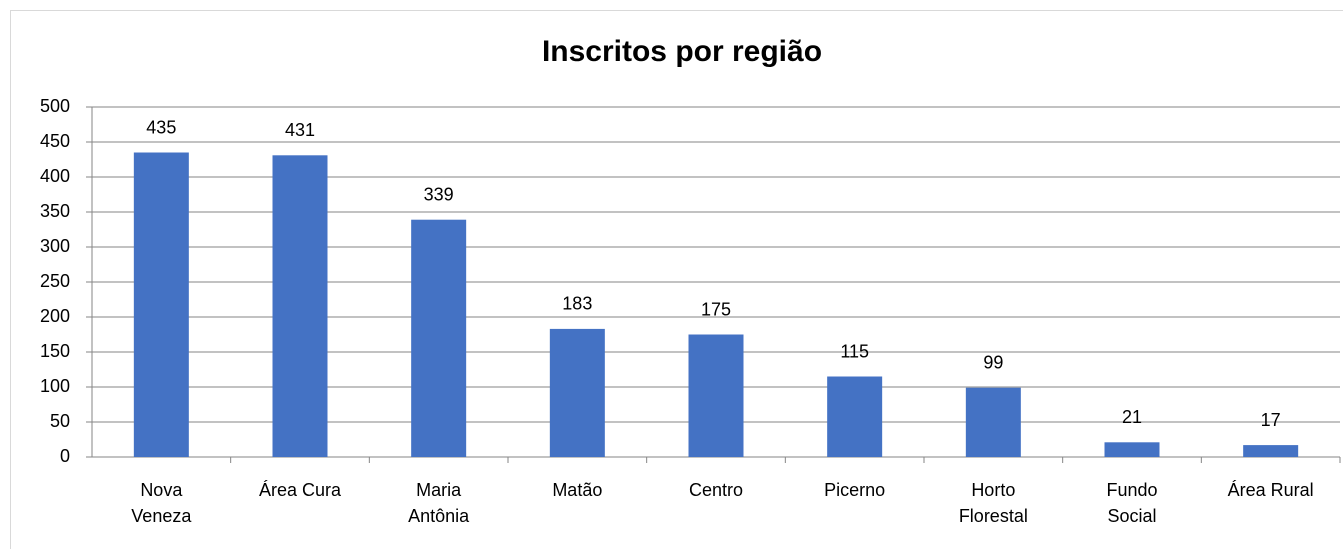 The height and width of the screenshot is (549, 1343). Describe the element at coordinates (855, 490) in the screenshot. I see `x-tick-label: Picerno` at that location.